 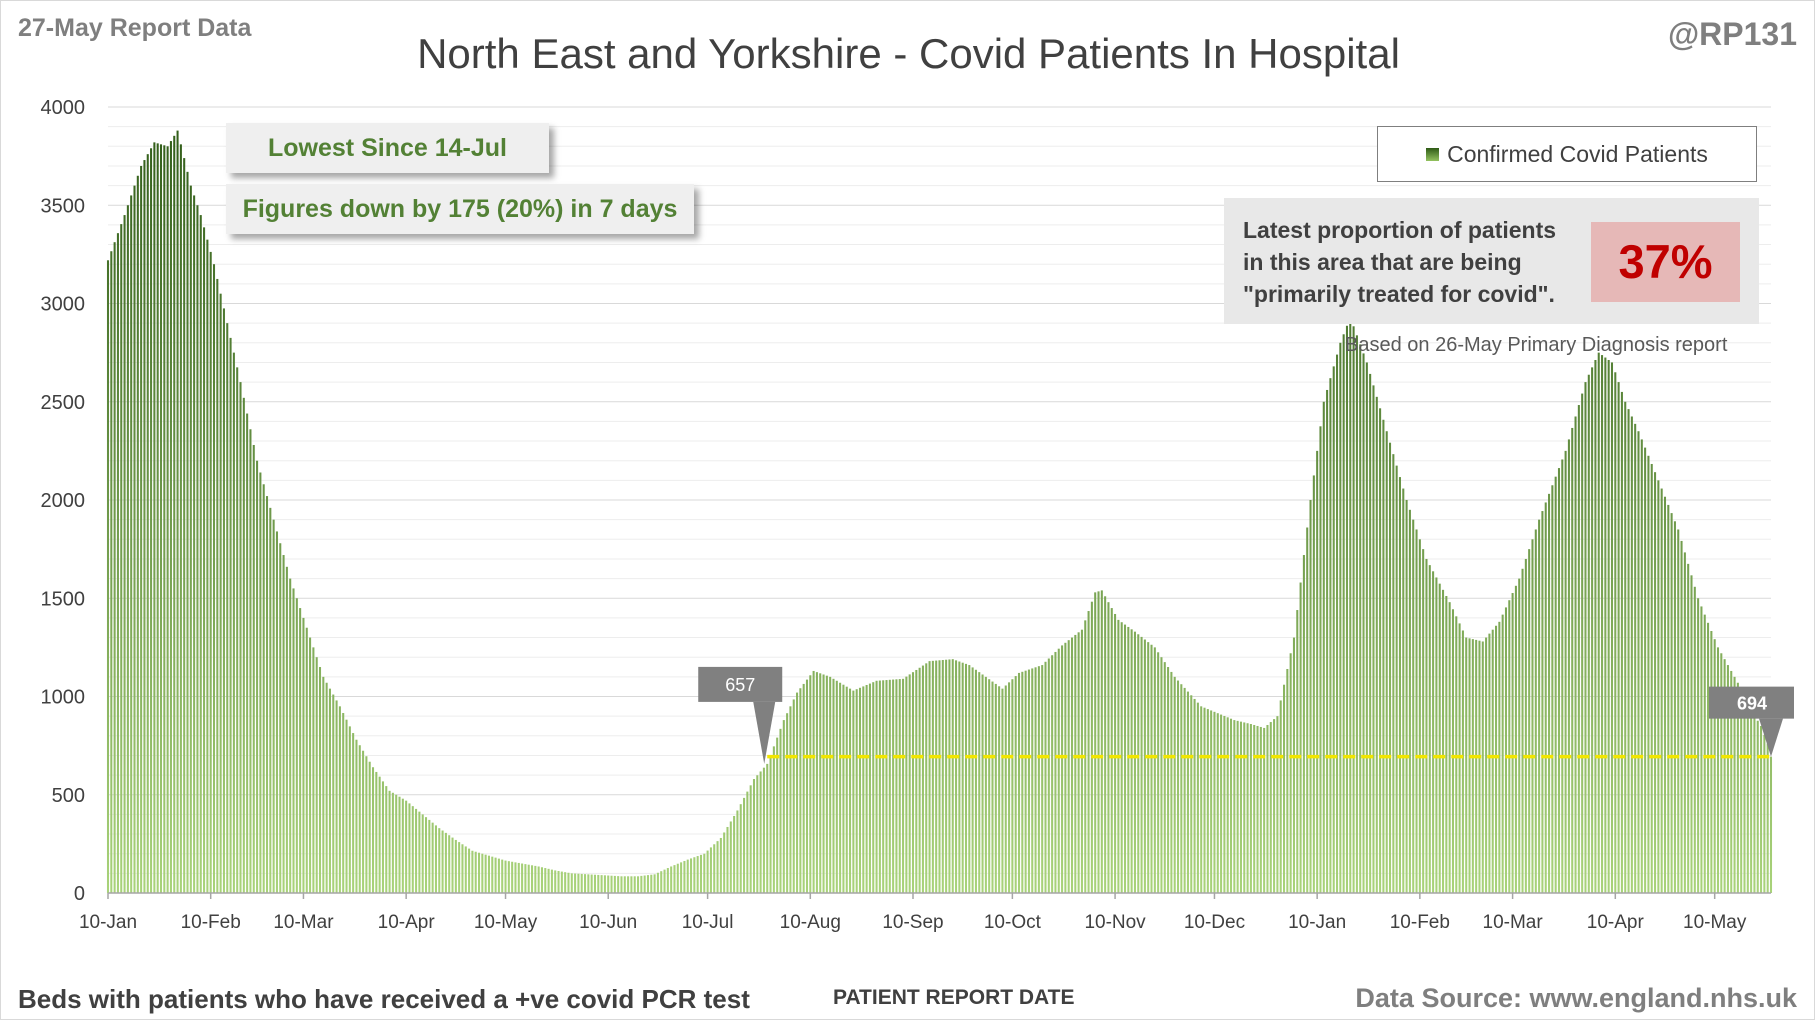 What do you see at coordinates (135, 28) in the screenshot?
I see `report-date-label: 27-May Report Data` at bounding box center [135, 28].